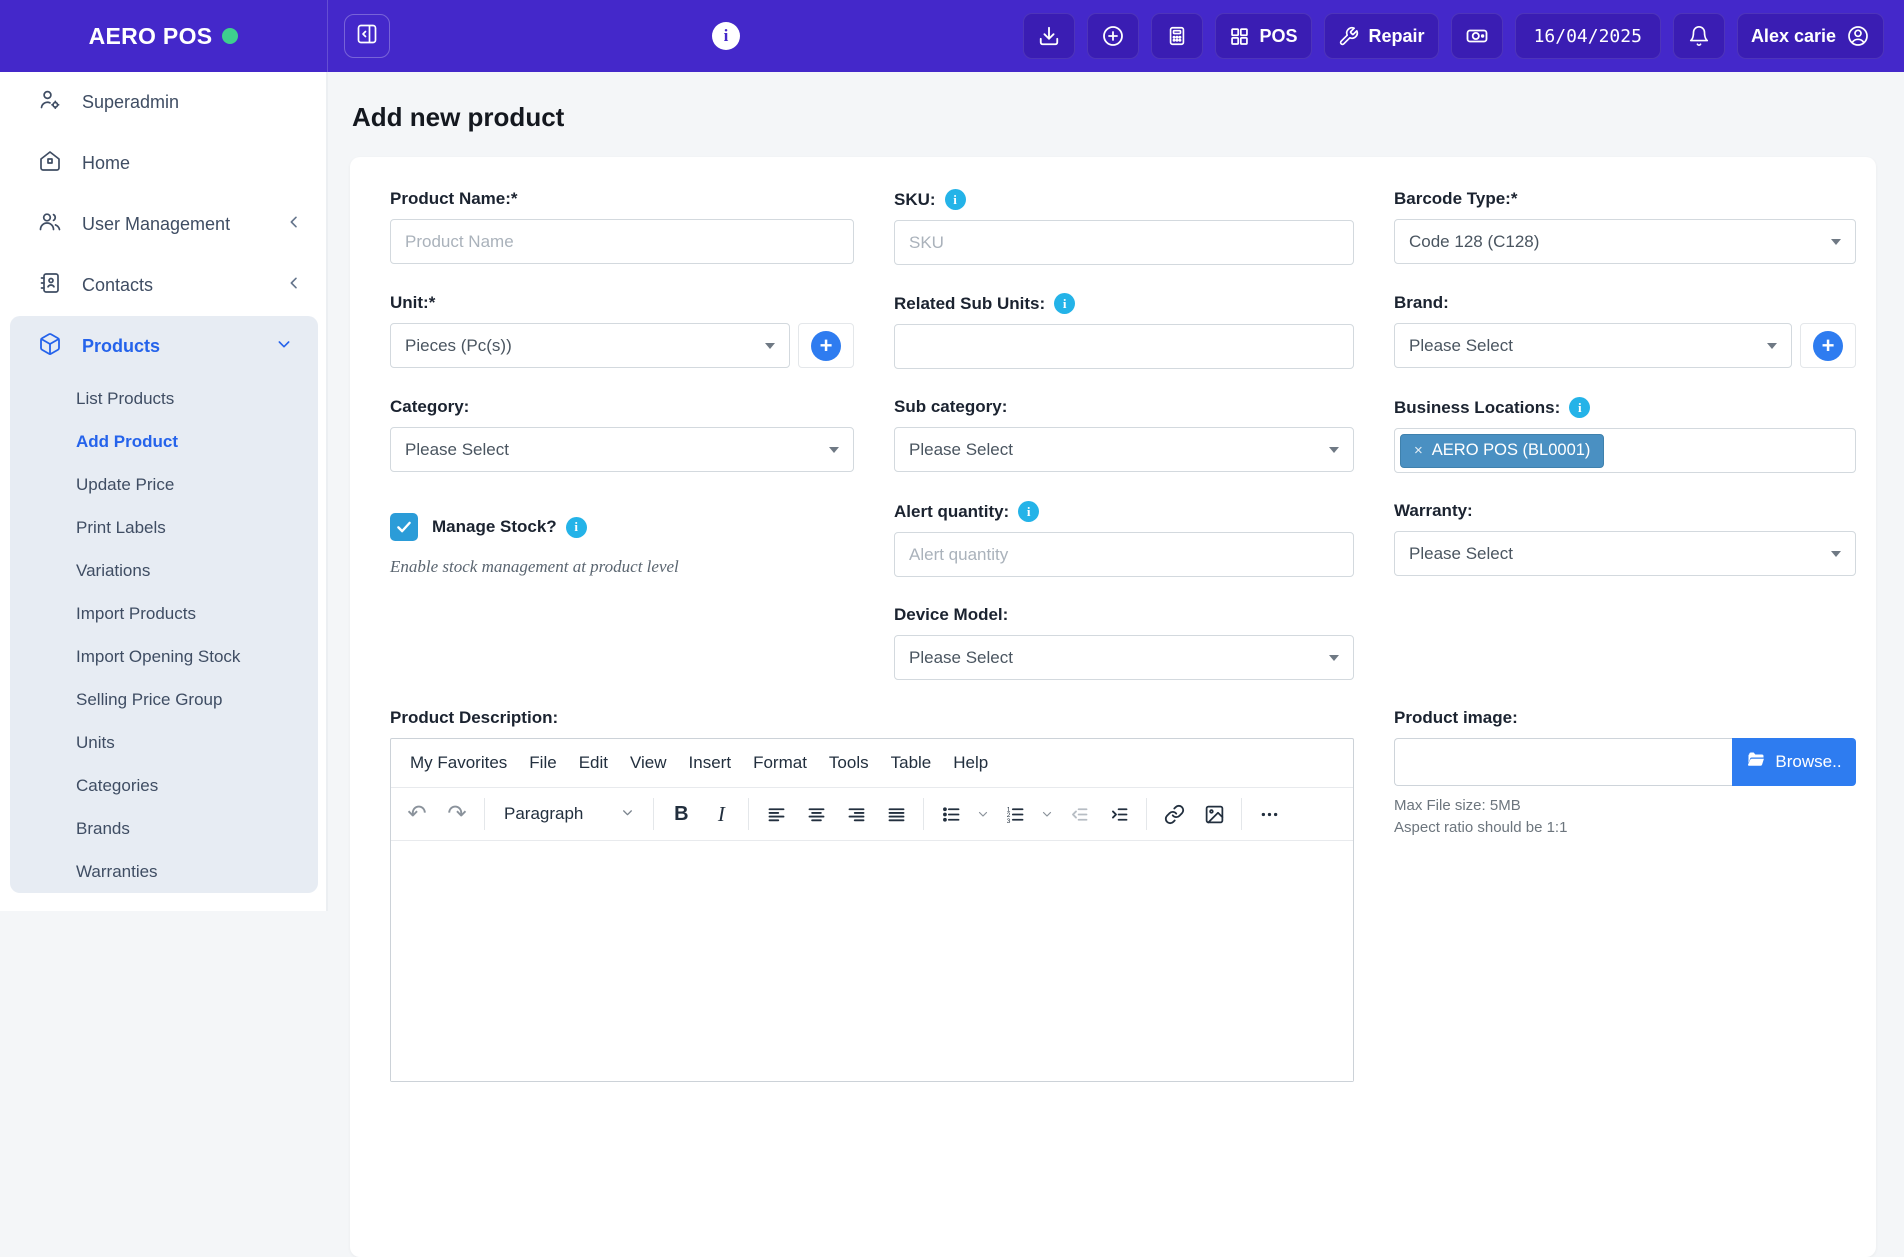 Image resolution: width=1904 pixels, height=1257 pixels. I want to click on sidebar-subitem-variations: Variations, so click(113, 570).